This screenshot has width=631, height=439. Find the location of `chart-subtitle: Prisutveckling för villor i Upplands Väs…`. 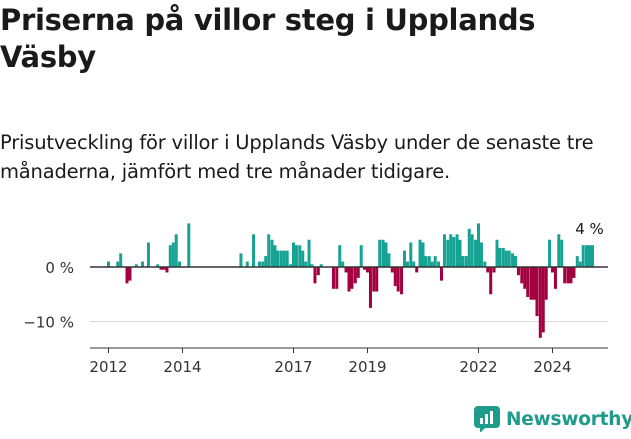

chart-subtitle: Prisutveckling för villor i Upplands Väs… is located at coordinates (297, 157).